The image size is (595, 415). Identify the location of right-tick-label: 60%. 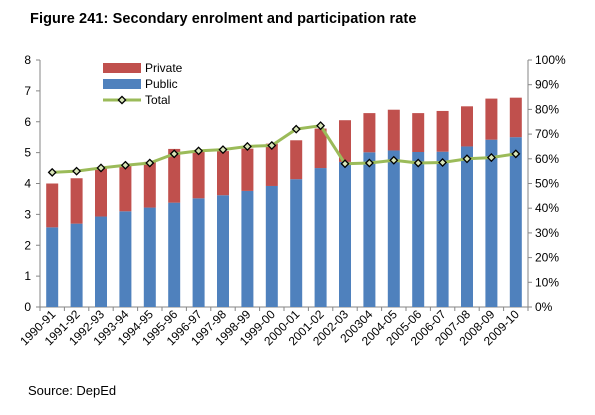
(547, 159).